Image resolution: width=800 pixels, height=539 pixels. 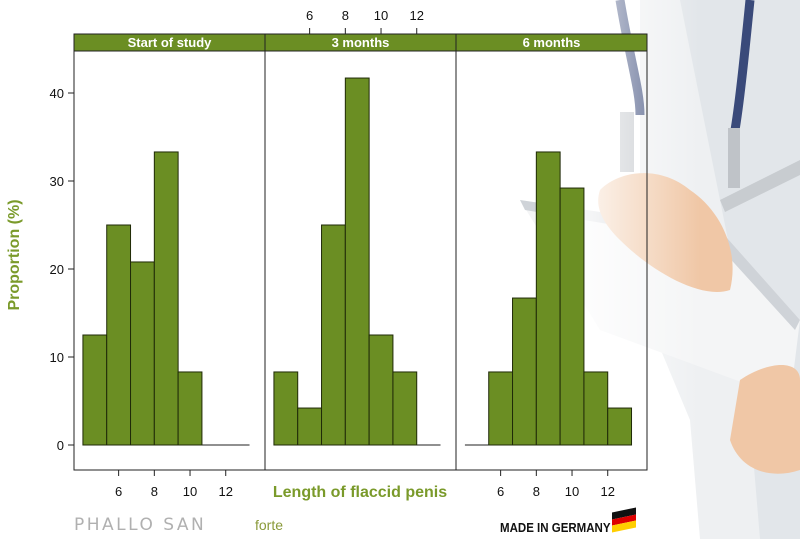 I want to click on y-tick-label: 20, so click(x=57, y=269).